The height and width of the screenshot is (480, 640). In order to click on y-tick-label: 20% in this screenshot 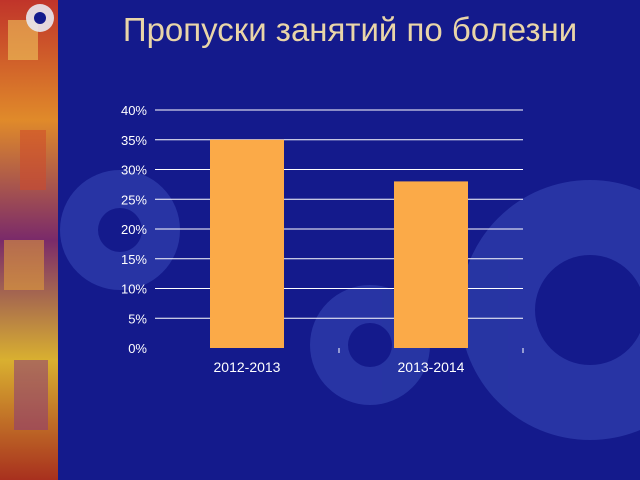, I will do `click(134, 229)`.